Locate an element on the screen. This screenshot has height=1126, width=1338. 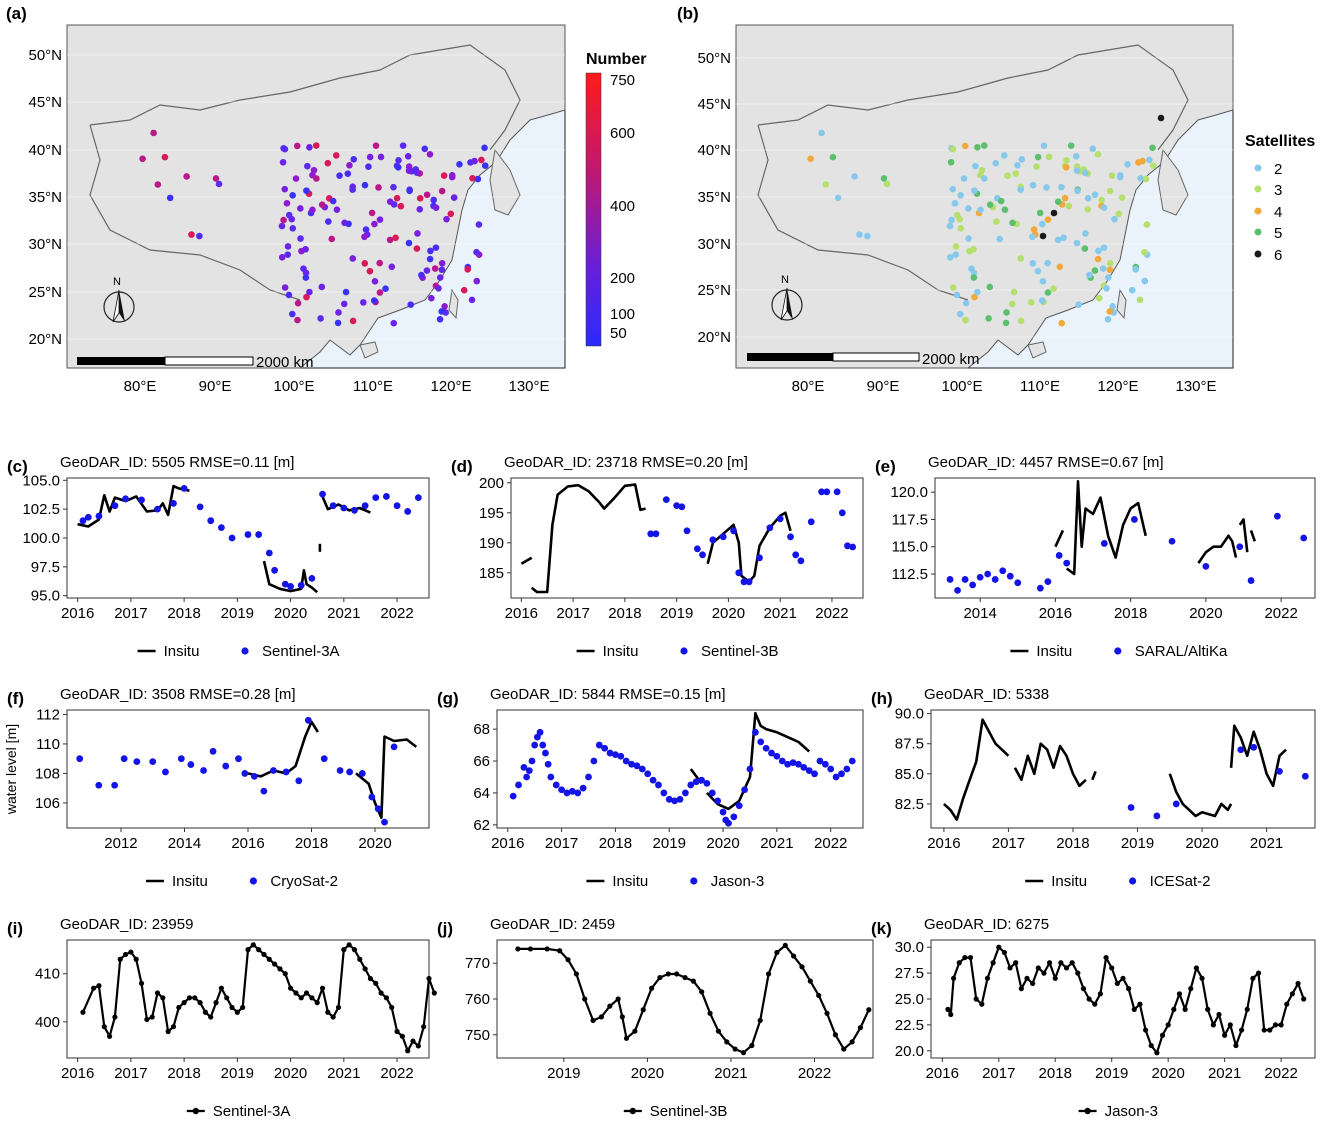
legend-label: 2 is located at coordinates (1278, 169).